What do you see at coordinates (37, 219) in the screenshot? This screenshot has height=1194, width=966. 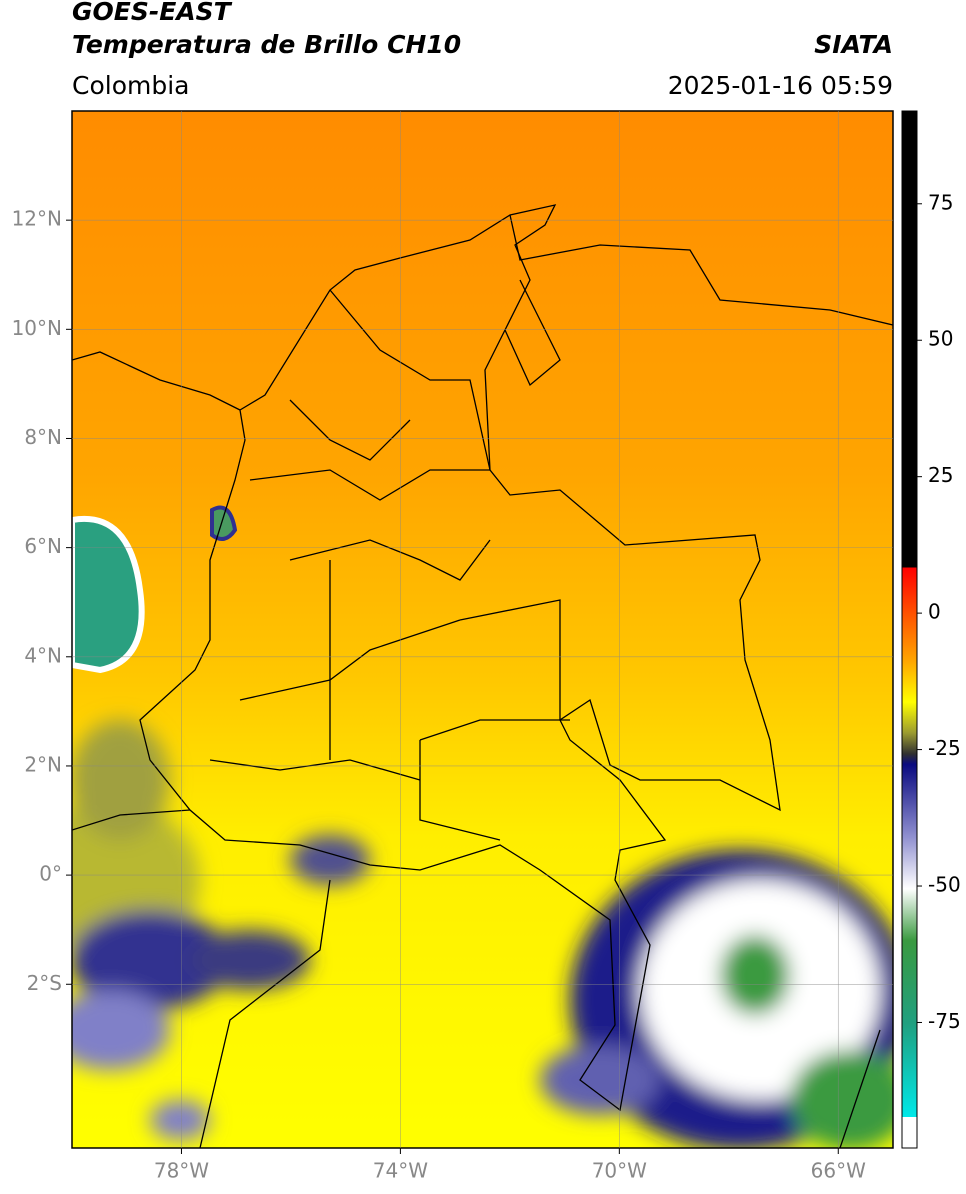 I see `y-tick-label: 12°N` at bounding box center [37, 219].